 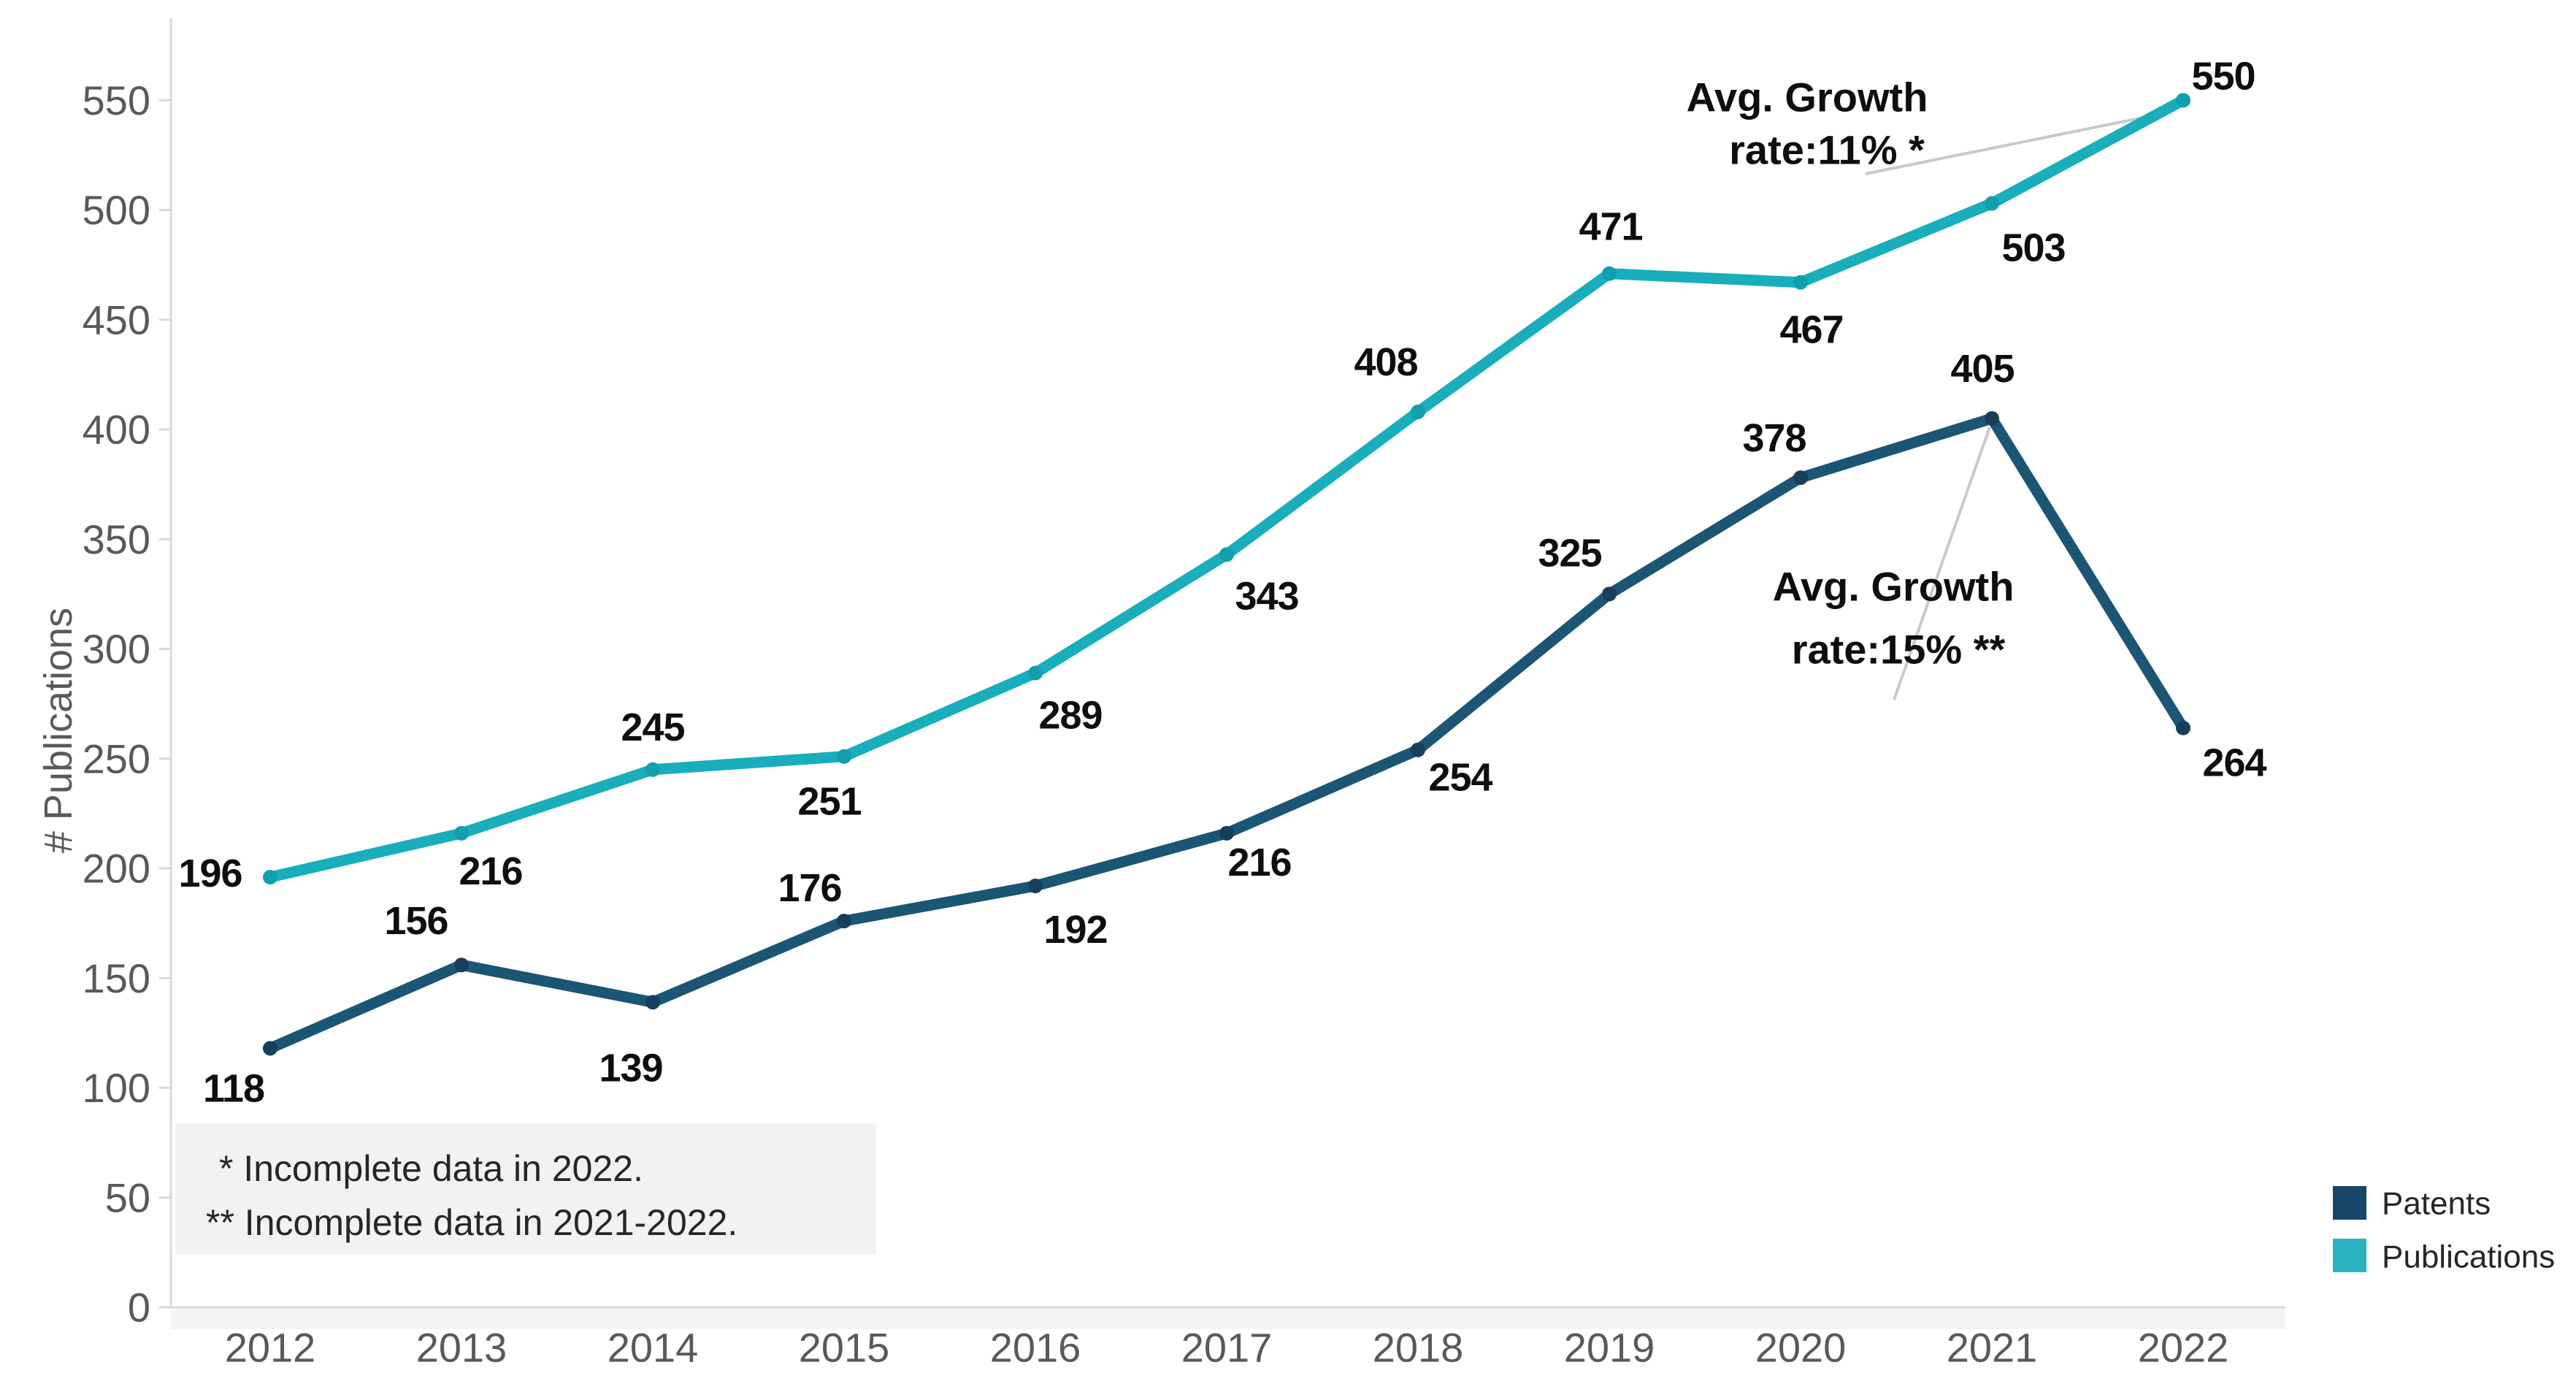 I want to click on data-point-patents-2012, so click(x=270, y=1048).